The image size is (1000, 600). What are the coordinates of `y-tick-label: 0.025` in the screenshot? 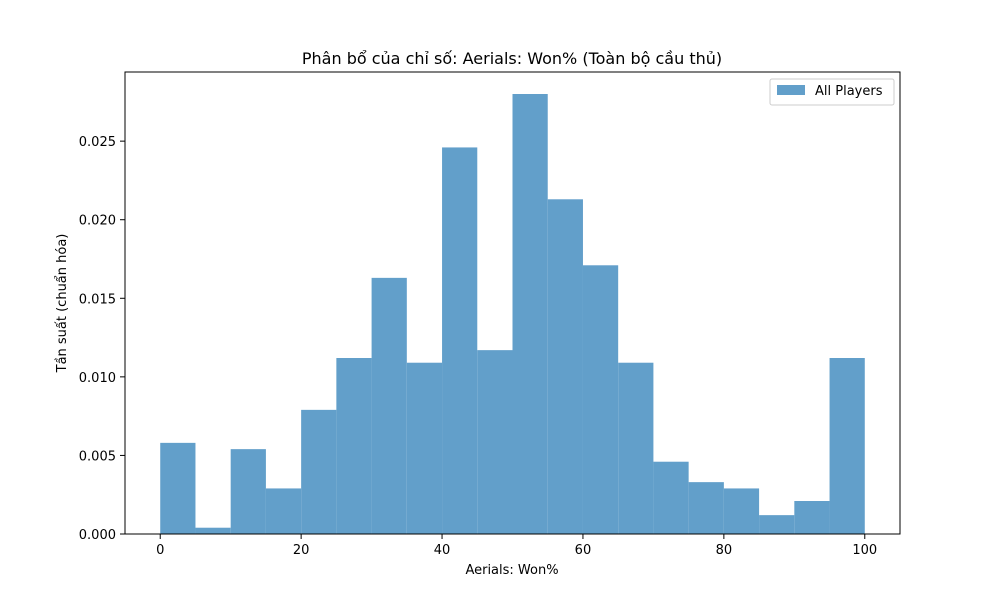 It's located at (97, 142).